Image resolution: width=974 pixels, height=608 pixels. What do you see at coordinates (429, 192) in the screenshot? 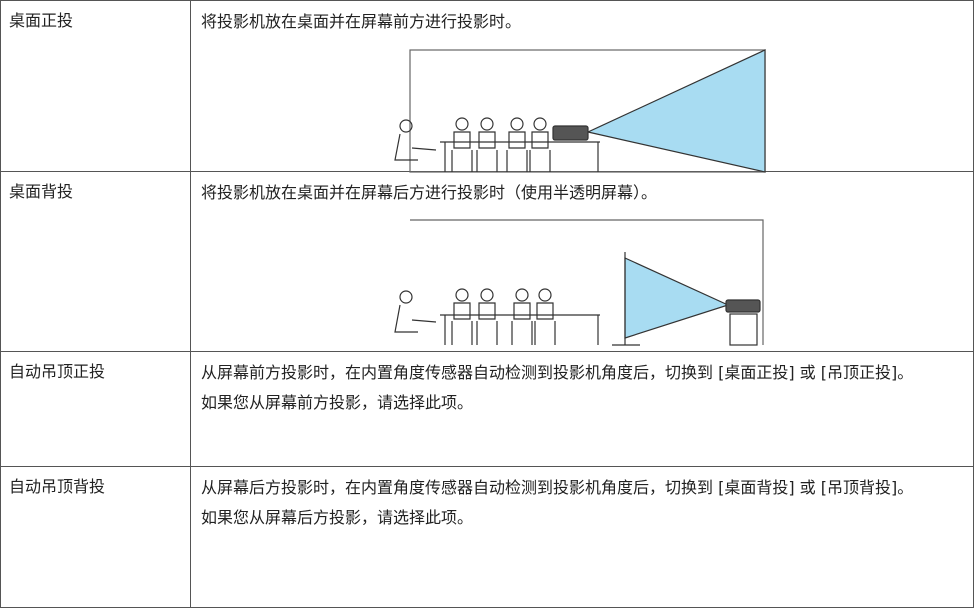
I see `paragraph: 将投影机放在桌面并在屏幕后方进行投影时（使用半透明屏幕）。` at bounding box center [429, 192].